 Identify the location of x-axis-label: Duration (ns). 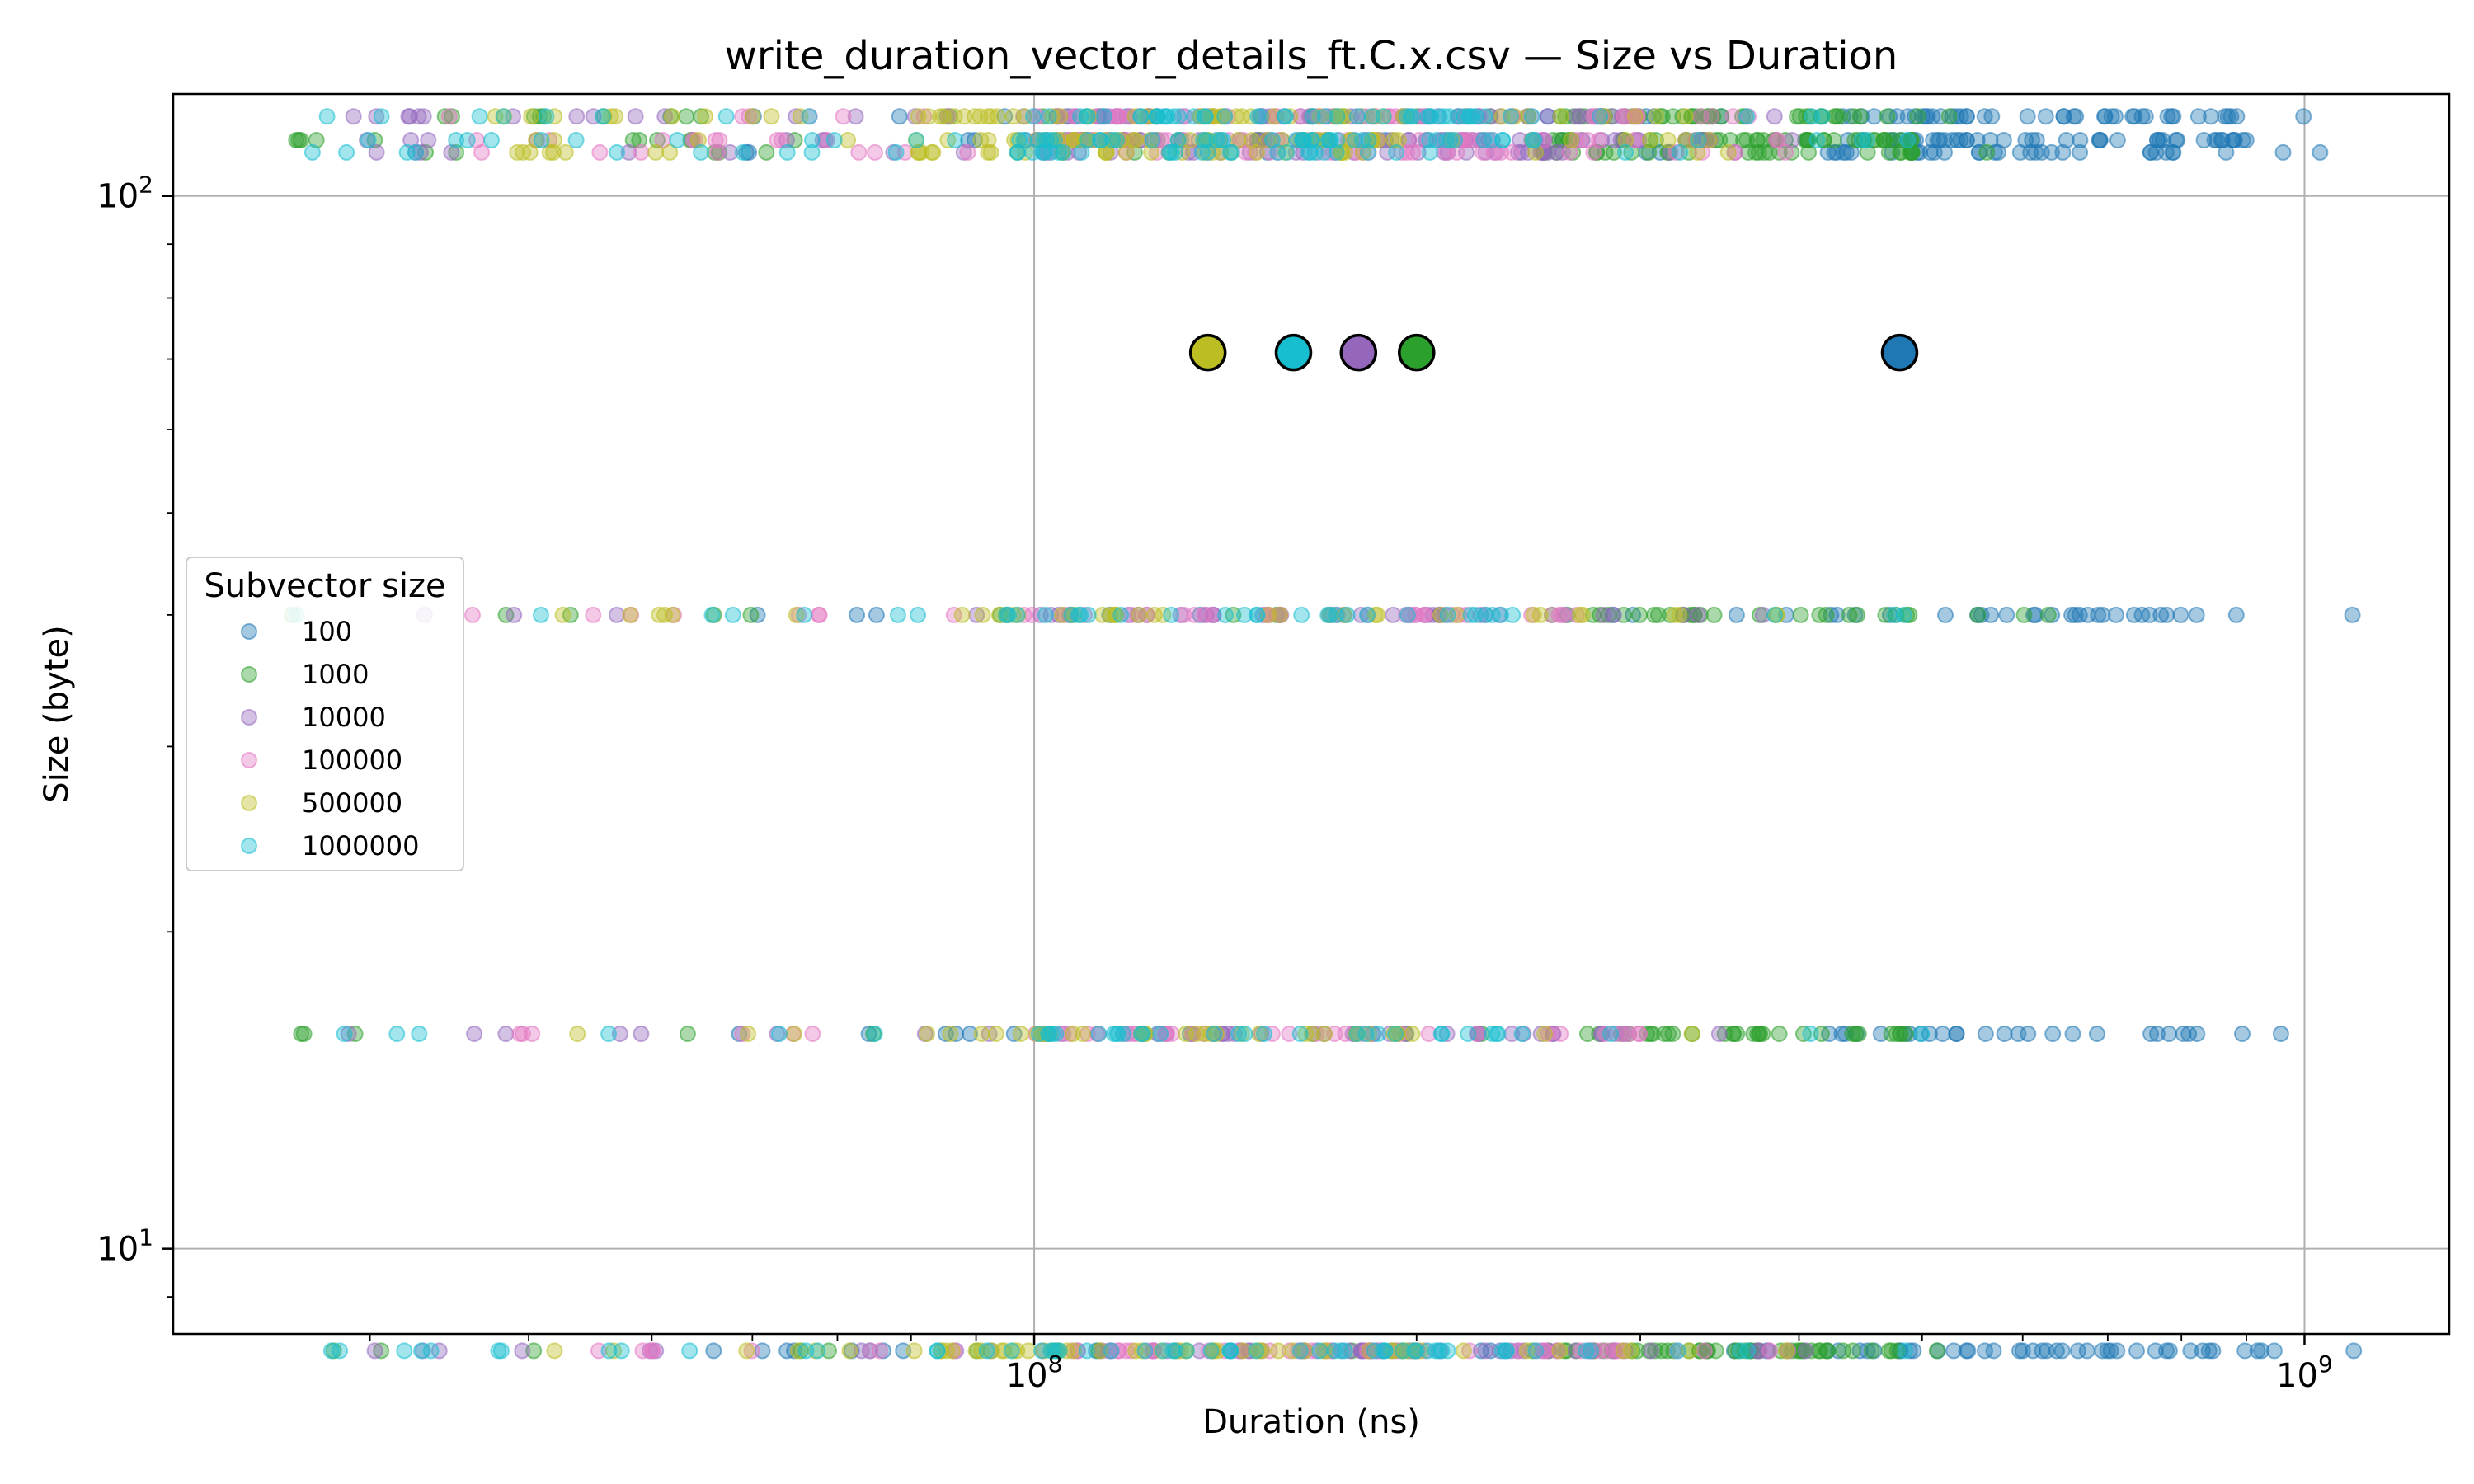
(1311, 1422).